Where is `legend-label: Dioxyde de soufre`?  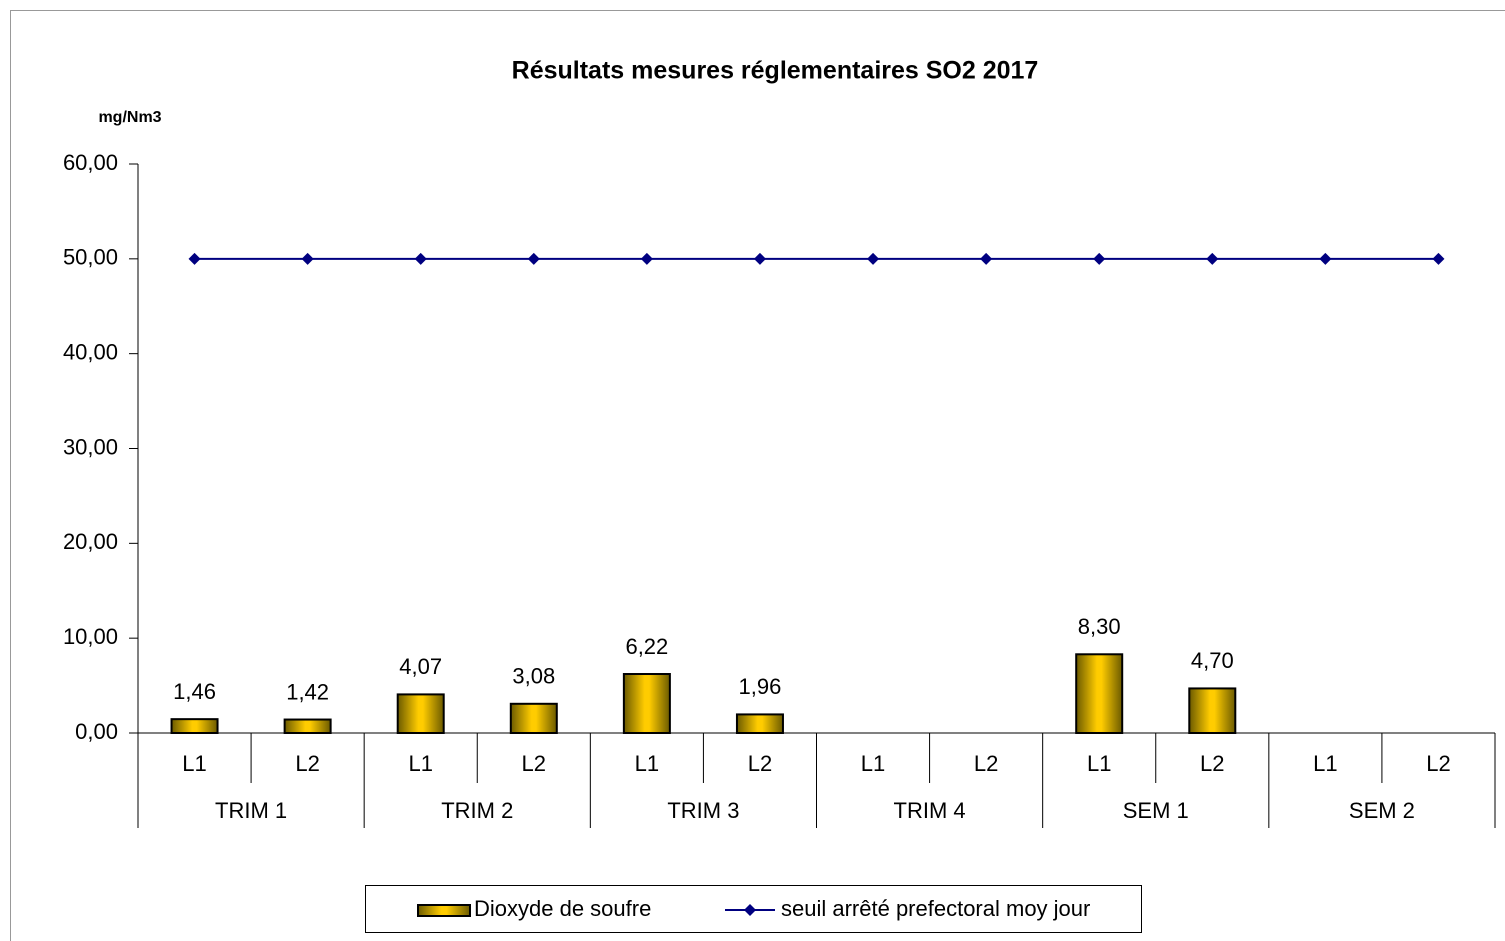
legend-label: Dioxyde de soufre is located at coordinates (562, 908).